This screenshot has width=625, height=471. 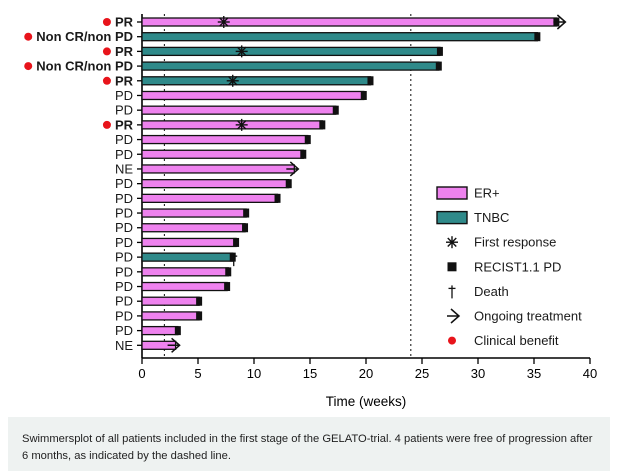 I want to click on row-label: NE, so click(x=124, y=345).